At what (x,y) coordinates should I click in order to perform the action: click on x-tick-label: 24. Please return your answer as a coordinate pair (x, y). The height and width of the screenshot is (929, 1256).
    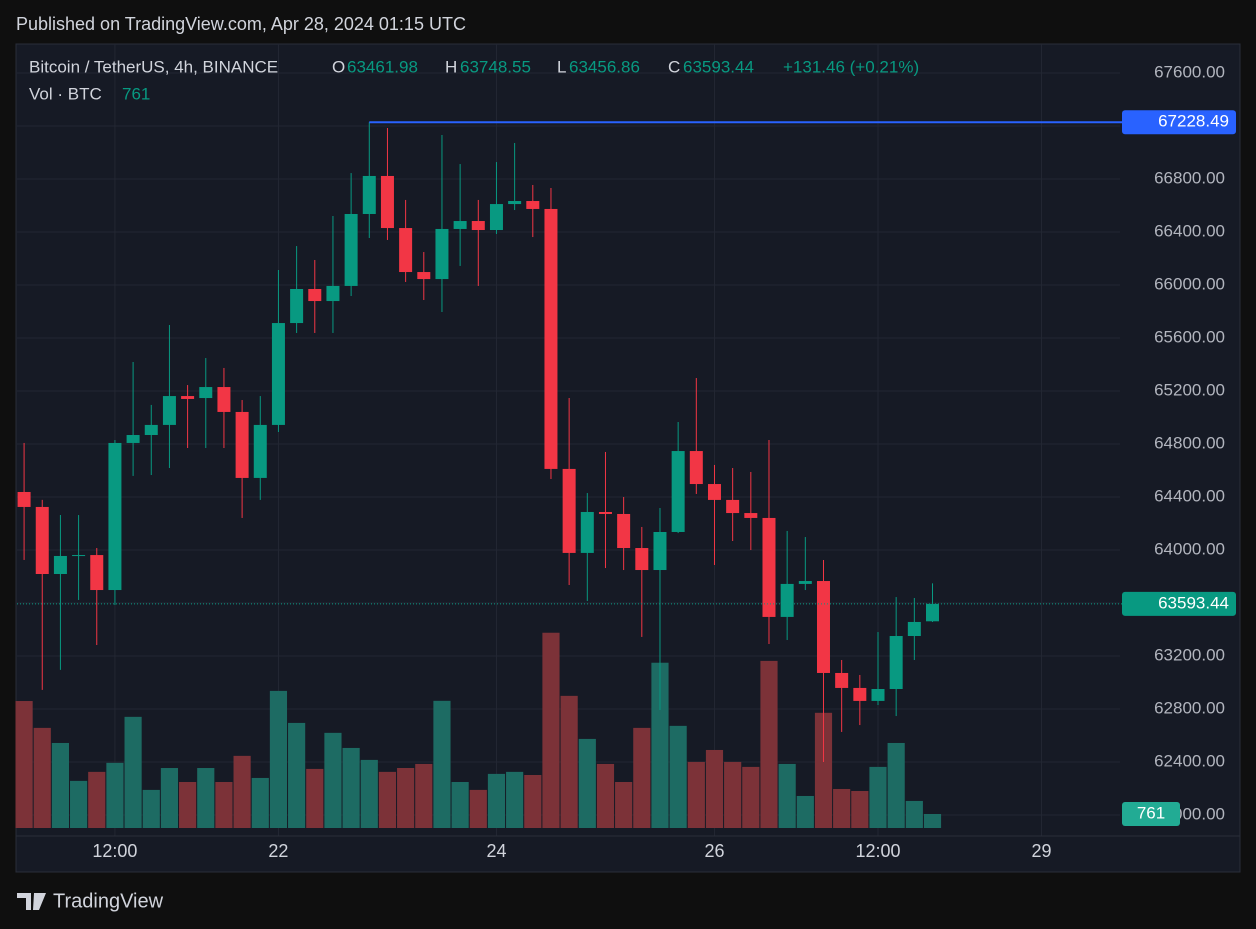
    Looking at the image, I should click on (496, 851).